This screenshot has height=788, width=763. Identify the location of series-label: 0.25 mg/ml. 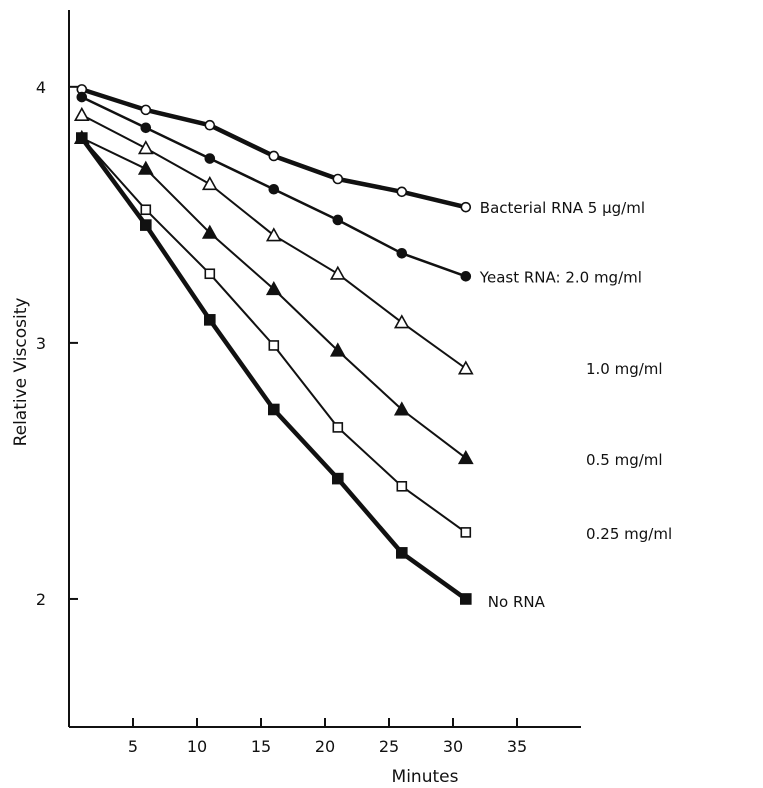
(629, 534).